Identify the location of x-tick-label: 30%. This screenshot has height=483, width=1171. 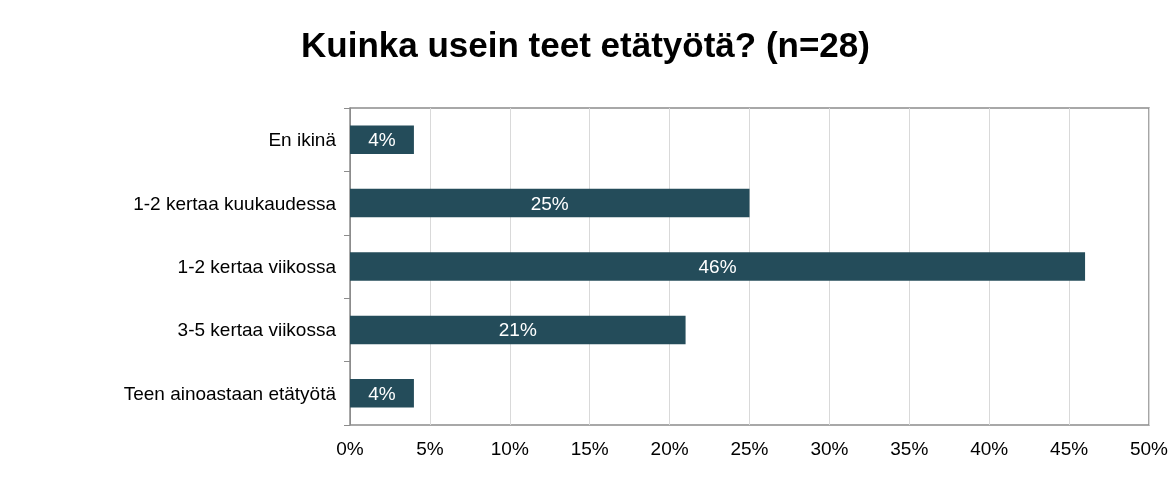
(829, 448).